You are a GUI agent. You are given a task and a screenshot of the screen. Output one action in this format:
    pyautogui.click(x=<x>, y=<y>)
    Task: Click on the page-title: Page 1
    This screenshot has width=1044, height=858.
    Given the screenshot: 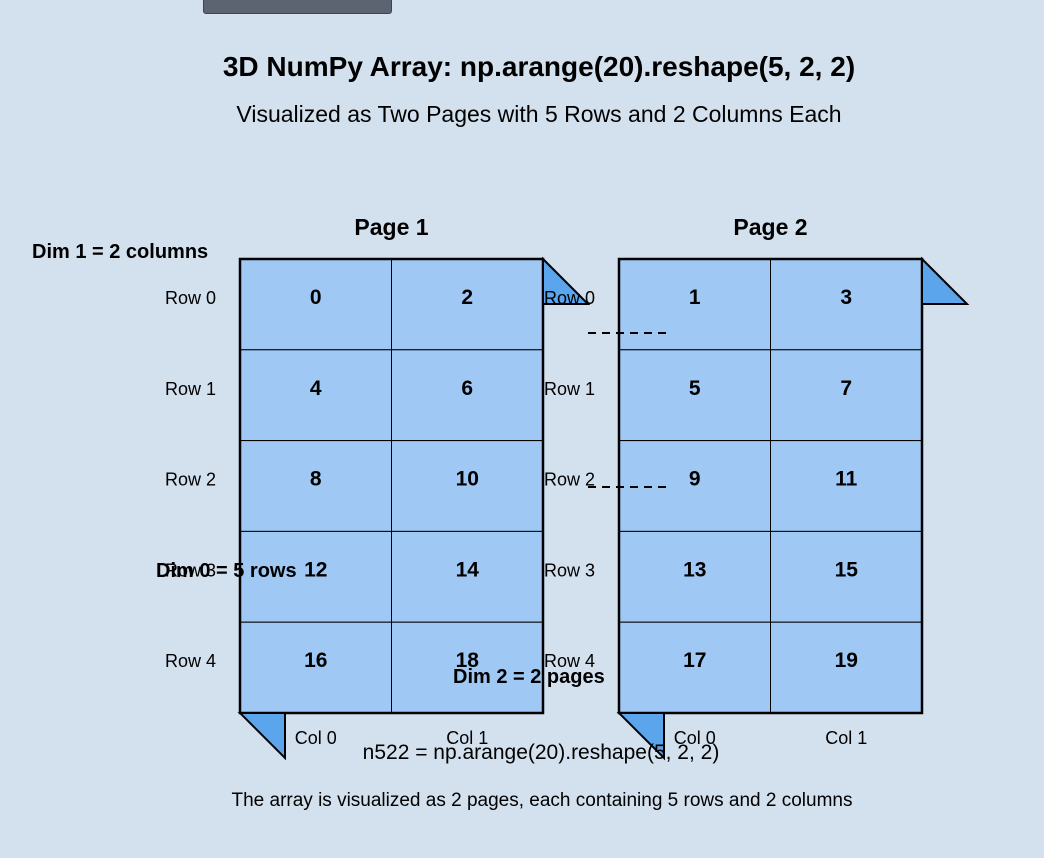 What is the action you would take?
    pyautogui.click(x=391, y=227)
    